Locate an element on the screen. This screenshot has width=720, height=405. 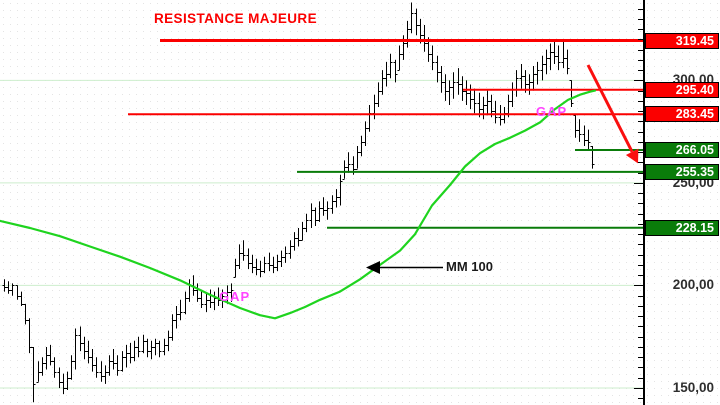
mm100-arrow-head is located at coordinates (373, 267).